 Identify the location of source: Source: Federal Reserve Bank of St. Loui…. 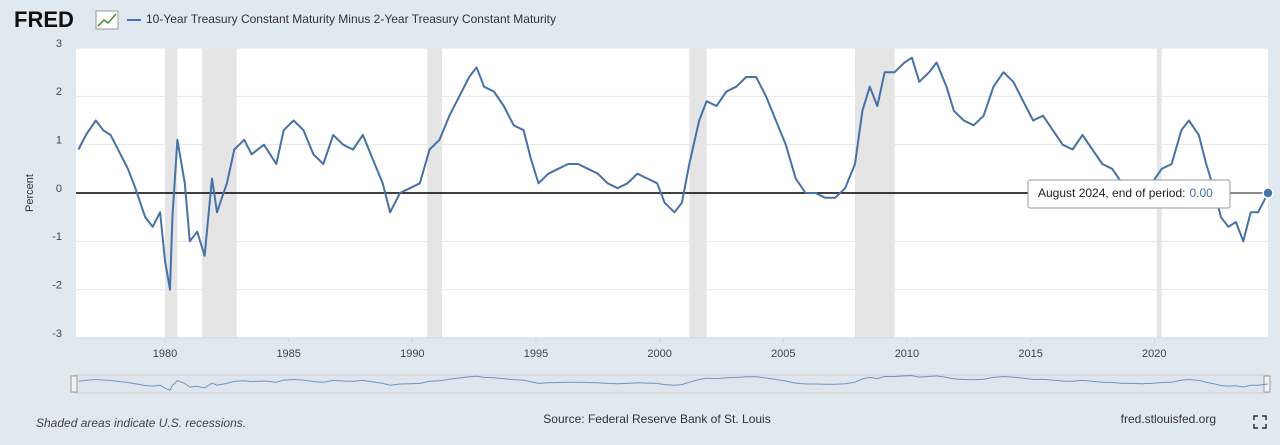
(656, 419).